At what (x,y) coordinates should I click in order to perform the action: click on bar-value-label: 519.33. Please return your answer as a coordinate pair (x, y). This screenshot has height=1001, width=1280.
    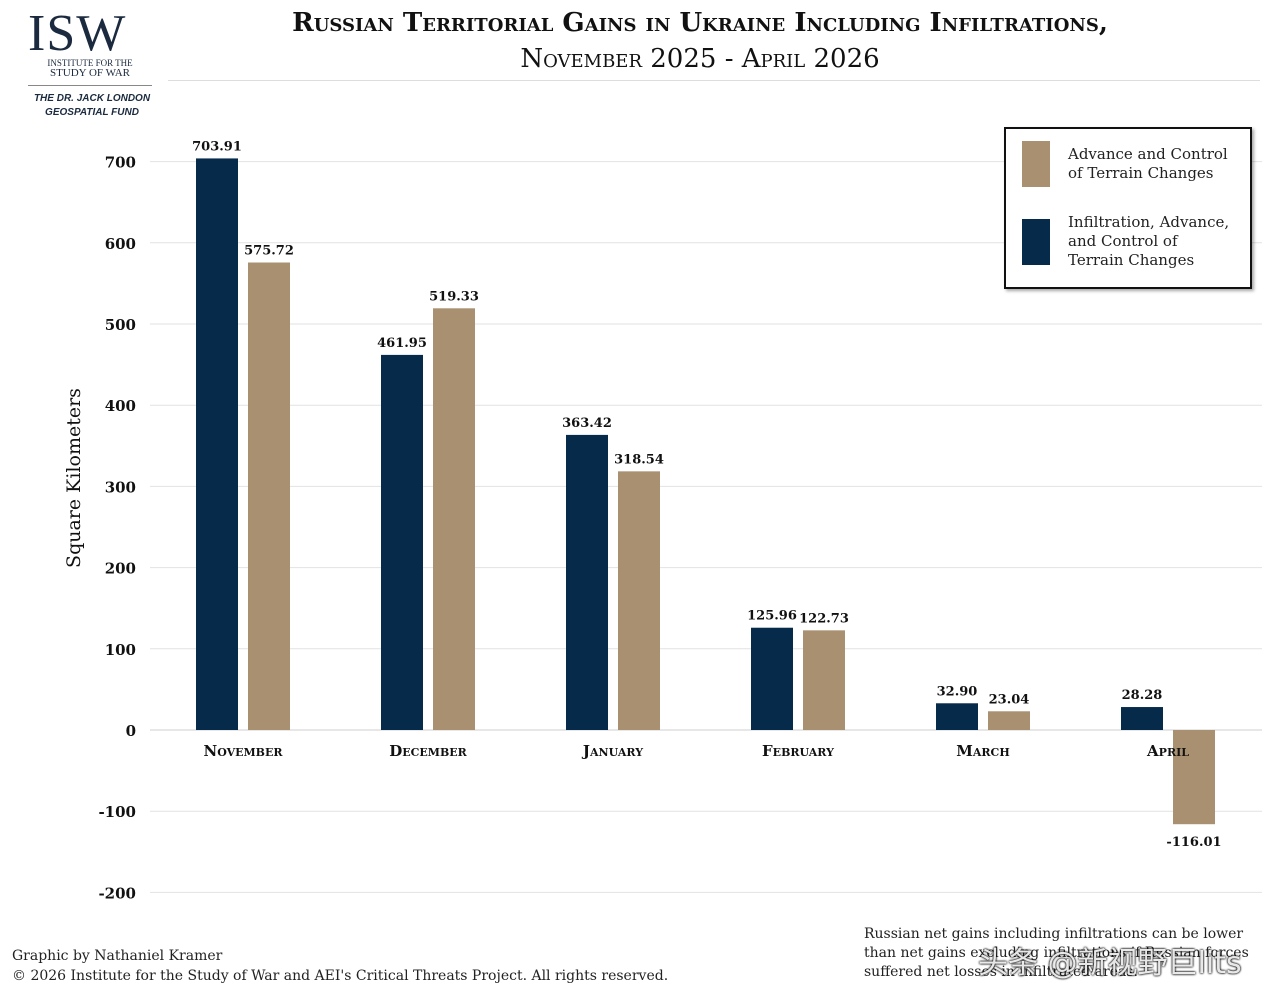
    Looking at the image, I should click on (454, 296).